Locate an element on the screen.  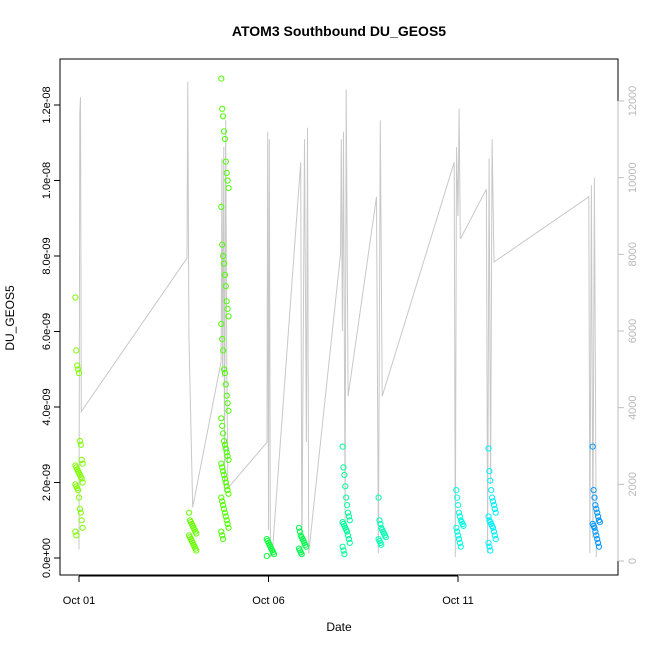
y-left-tick-label: 2.0e-09 is located at coordinates (47, 482).